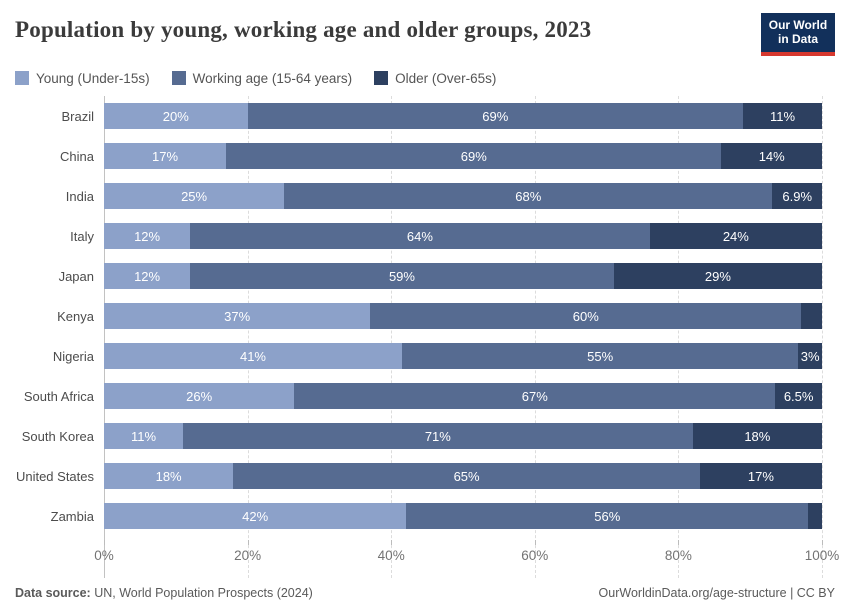 This screenshot has height=600, width=850. I want to click on data-source-label: Data source:, so click(53, 593).